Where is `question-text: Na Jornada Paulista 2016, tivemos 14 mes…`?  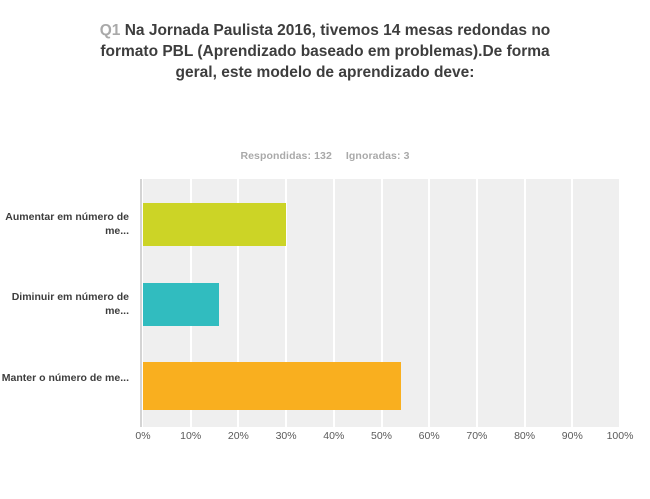 question-text: Na Jornada Paulista 2016, tivemos 14 mes… is located at coordinates (325, 51).